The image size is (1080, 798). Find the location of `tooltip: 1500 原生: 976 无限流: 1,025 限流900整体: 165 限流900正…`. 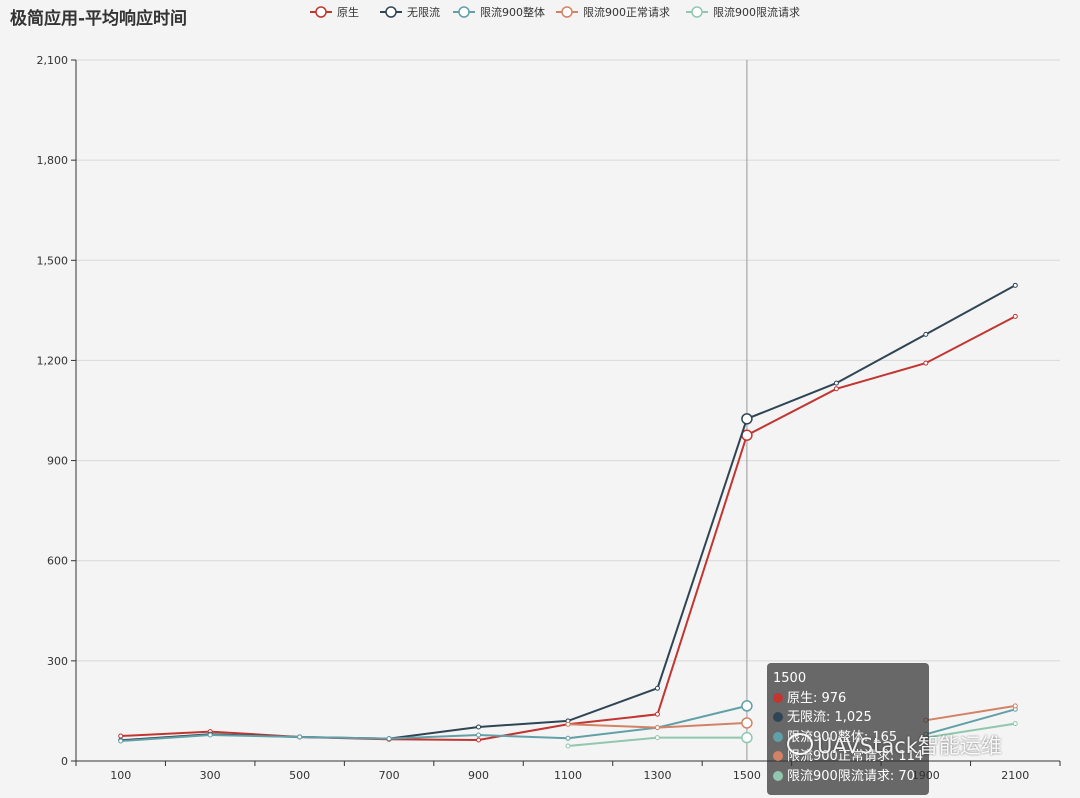

tooltip: 1500 原生: 976 无限流: 1,025 限流900整体: 165 限流900正… is located at coordinates (848, 729).